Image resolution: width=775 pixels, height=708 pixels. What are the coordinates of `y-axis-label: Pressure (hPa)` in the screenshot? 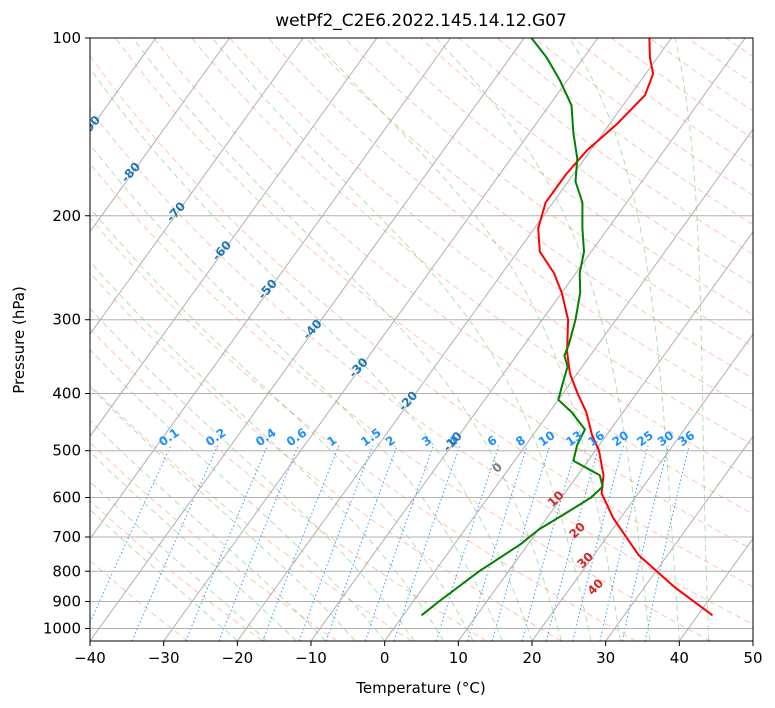 It's located at (19, 340).